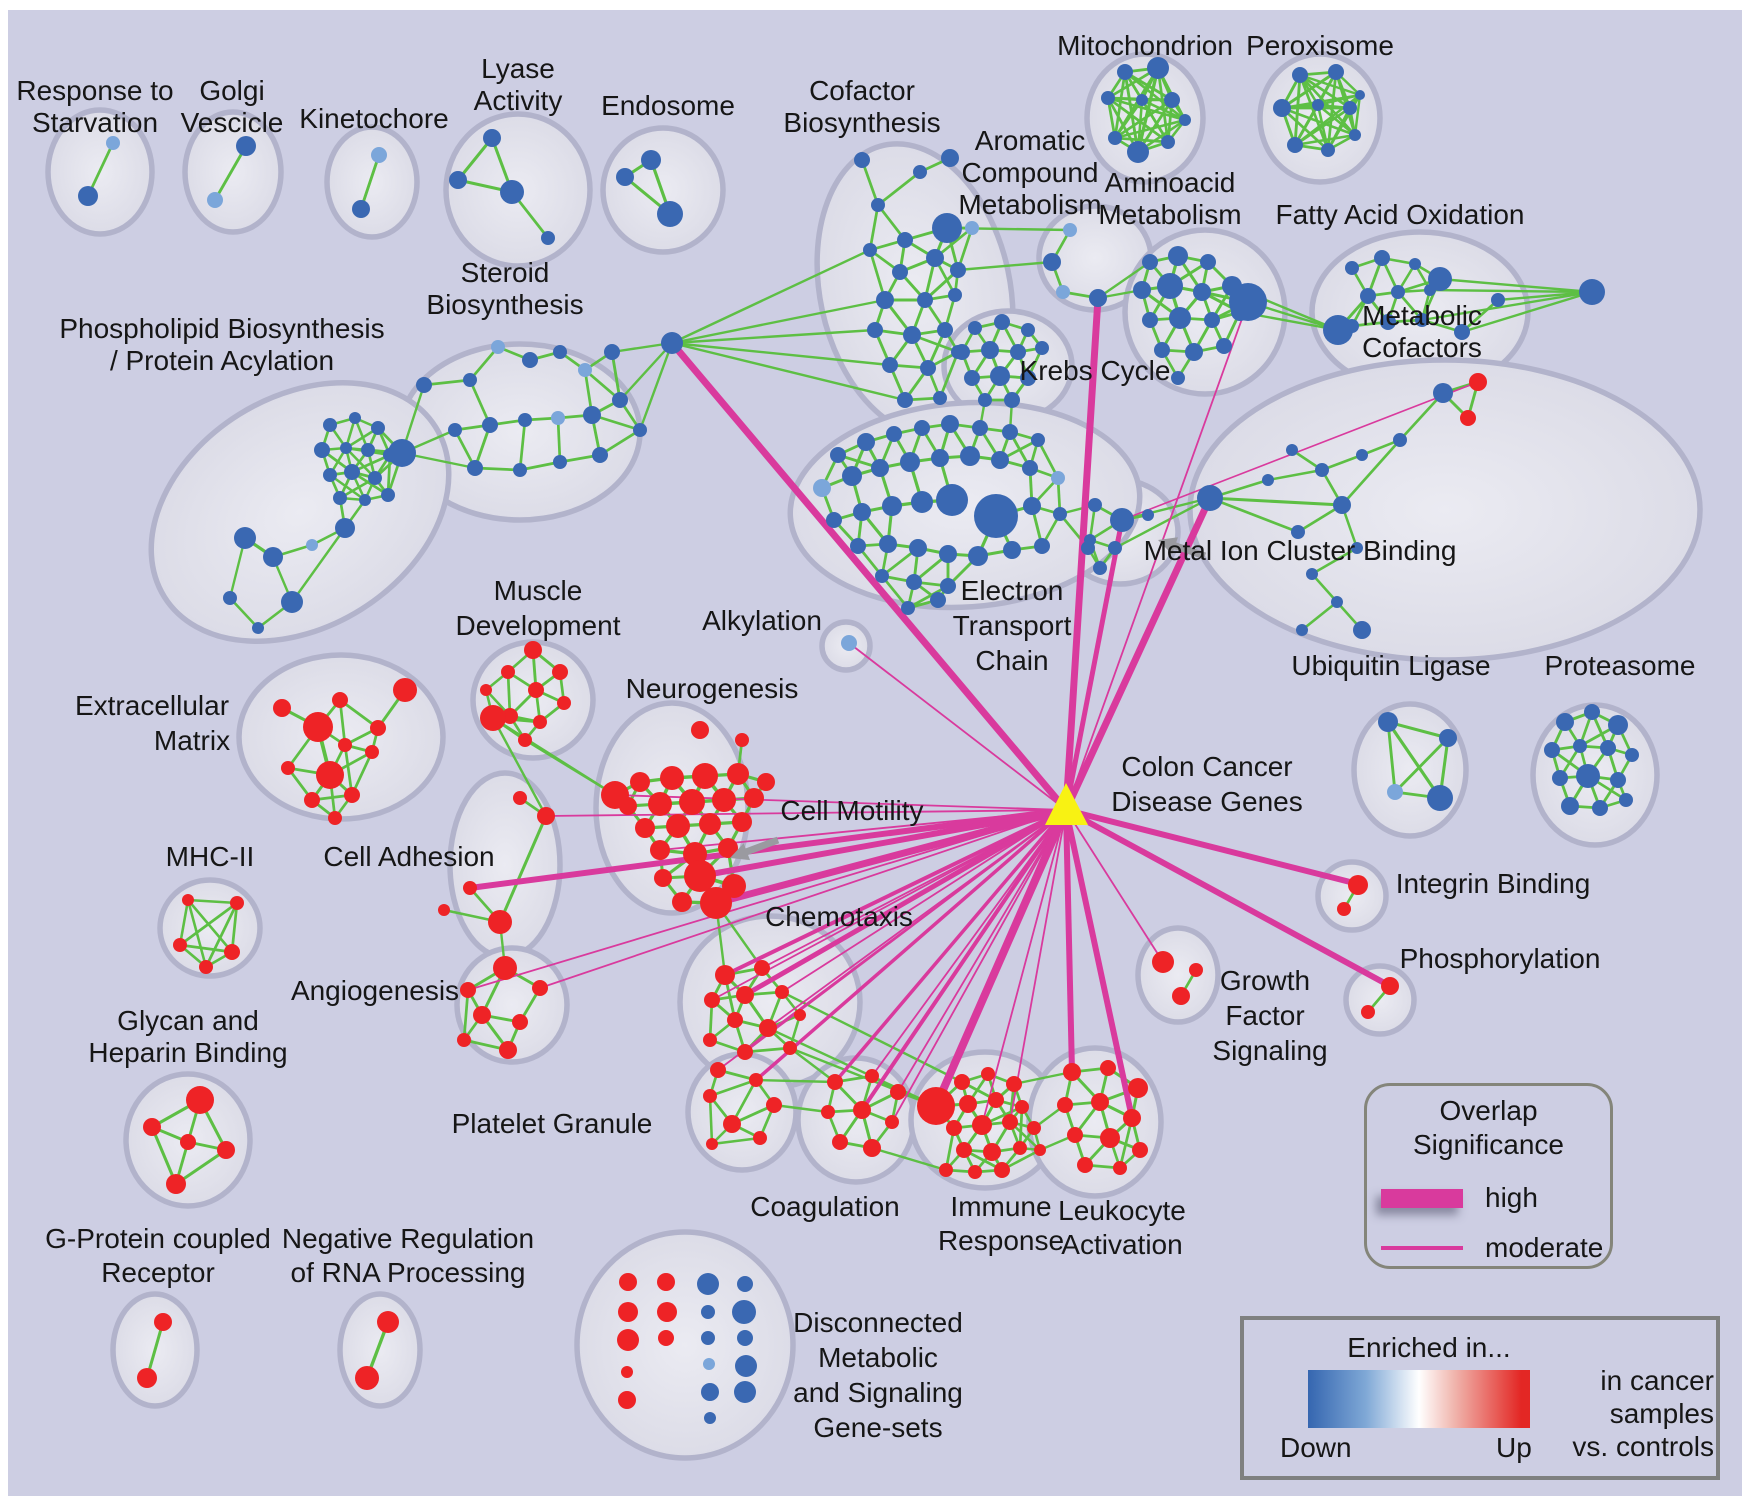 The height and width of the screenshot is (1507, 1750). Describe the element at coordinates (1140, 1150) in the screenshot. I see `gene-set-node-leukocyte-activation` at that location.